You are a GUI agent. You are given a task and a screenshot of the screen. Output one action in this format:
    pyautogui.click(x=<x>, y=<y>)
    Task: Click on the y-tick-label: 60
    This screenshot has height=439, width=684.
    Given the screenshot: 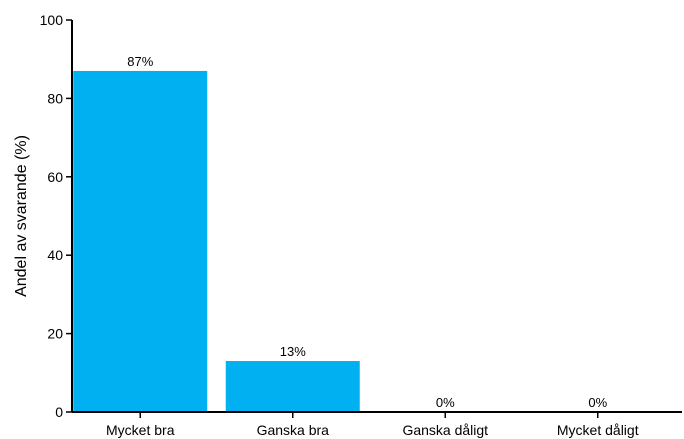 What is the action you would take?
    pyautogui.click(x=55, y=177)
    